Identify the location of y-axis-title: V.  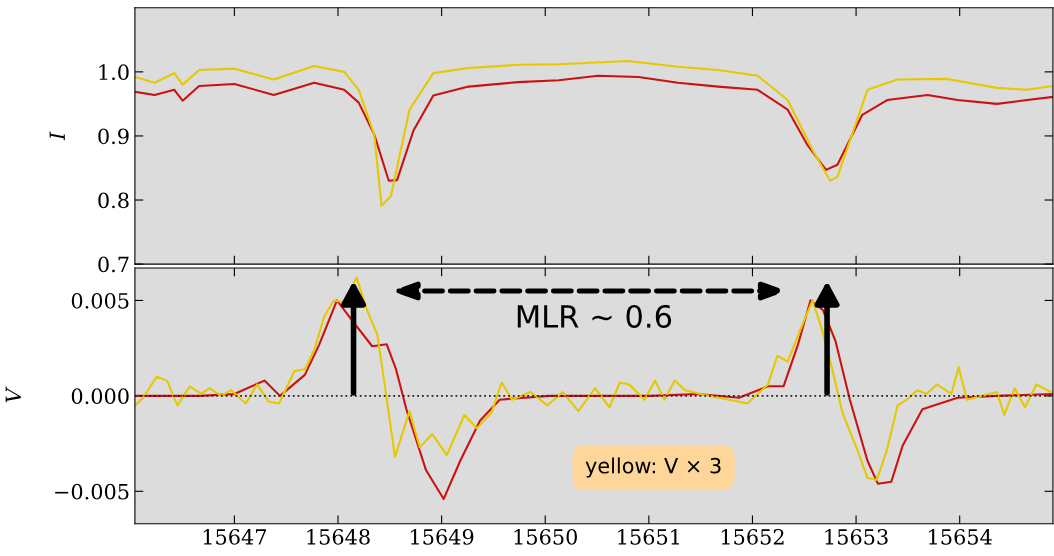
(13, 394).